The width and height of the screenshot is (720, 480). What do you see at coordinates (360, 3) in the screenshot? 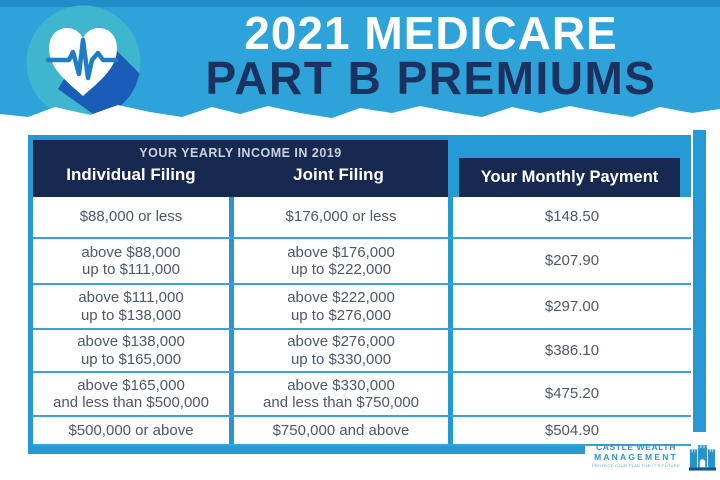
I see `hero-top-strip` at bounding box center [360, 3].